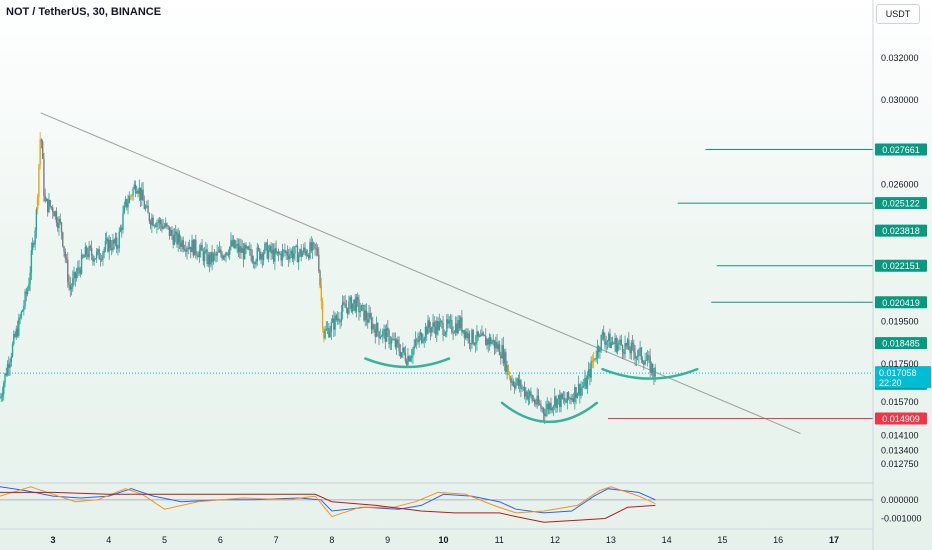 This screenshot has height=550, width=932. Describe the element at coordinates (898, 14) in the screenshot. I see `currency-selector-button: USDT` at that location.